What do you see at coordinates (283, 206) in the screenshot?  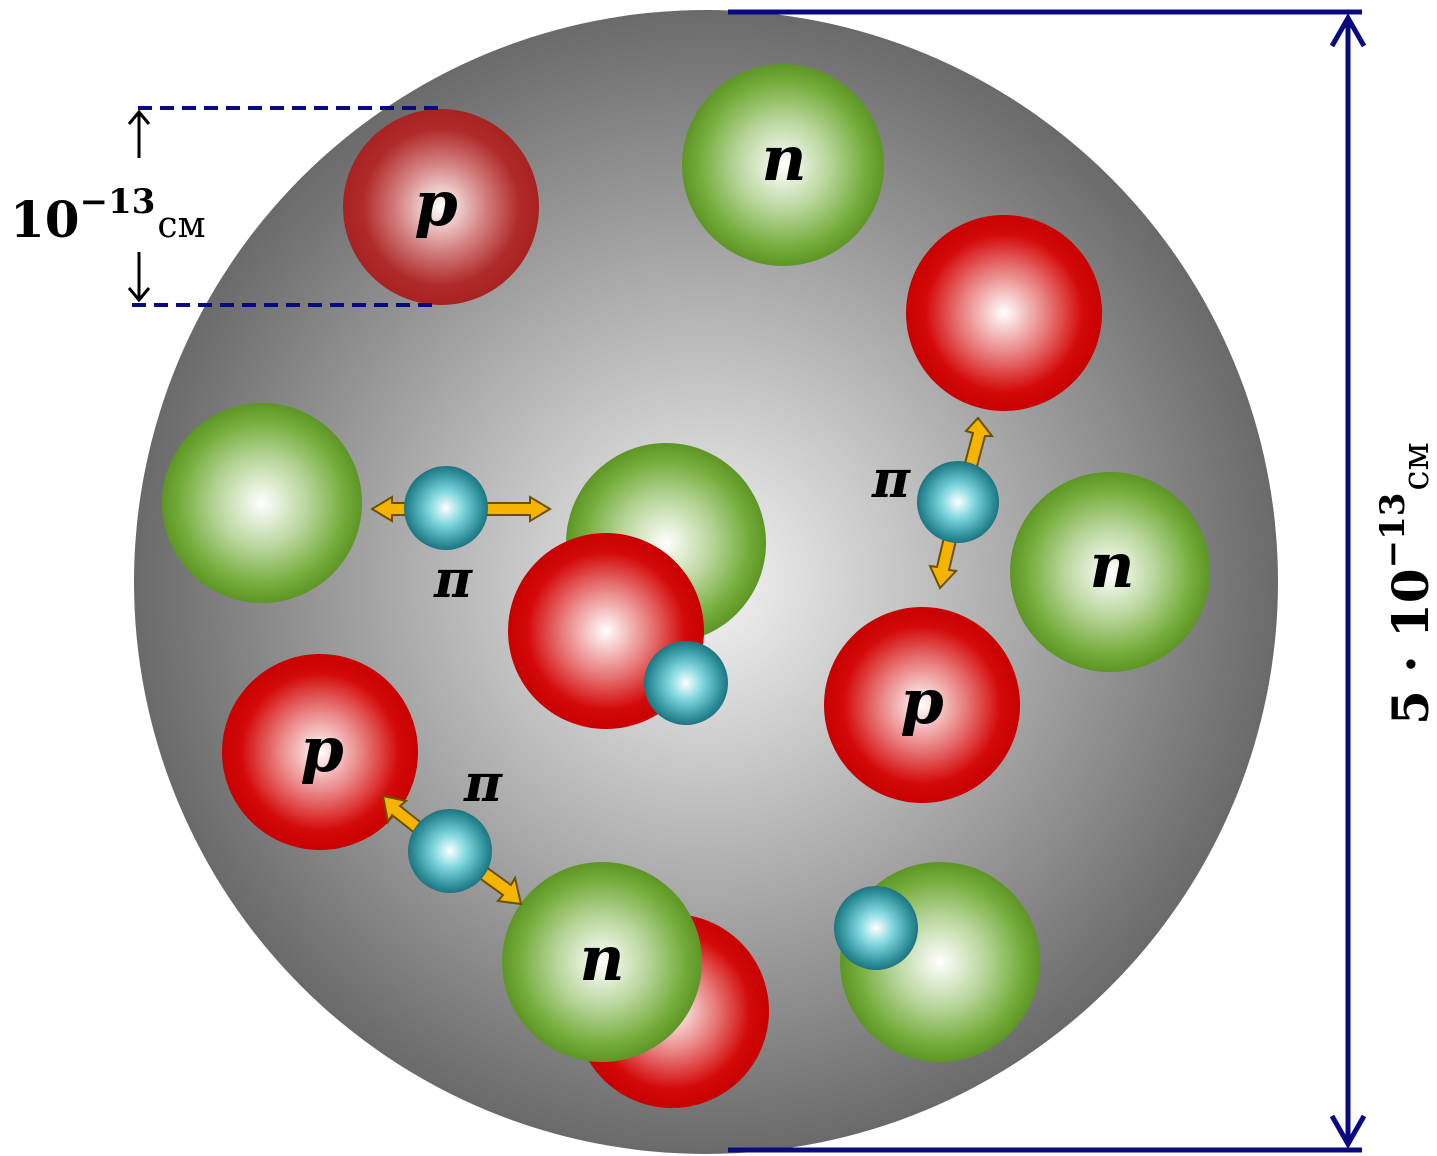 I see `small-scale-indicator` at bounding box center [283, 206].